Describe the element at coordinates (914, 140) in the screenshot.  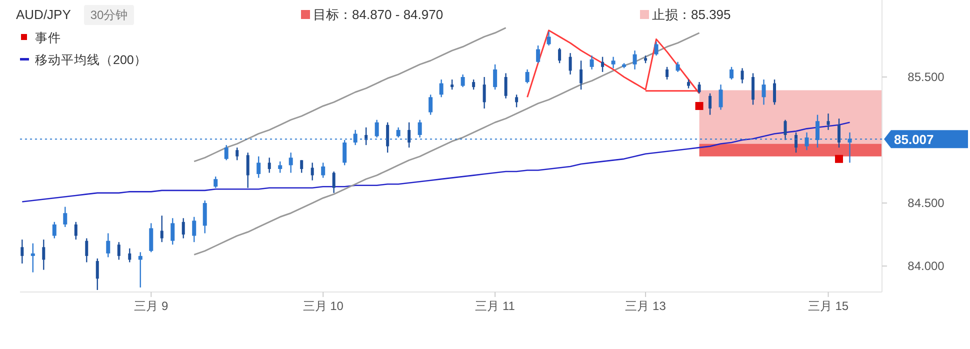
I see `ref-line-label: 85.007` at that location.